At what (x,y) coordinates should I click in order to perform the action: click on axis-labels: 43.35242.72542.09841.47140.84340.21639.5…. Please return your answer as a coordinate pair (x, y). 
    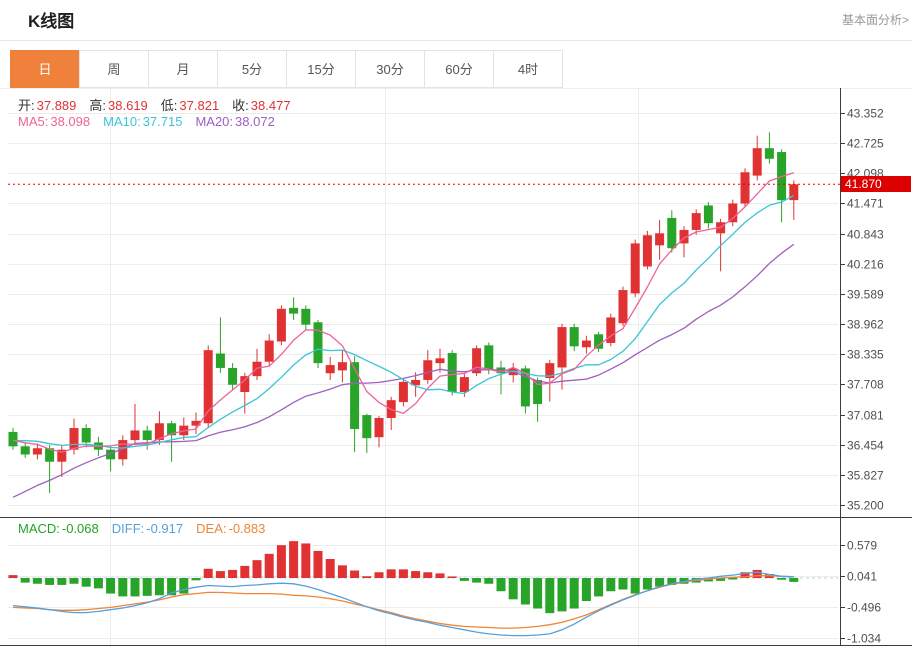
    Looking at the image, I should click on (862, 376).